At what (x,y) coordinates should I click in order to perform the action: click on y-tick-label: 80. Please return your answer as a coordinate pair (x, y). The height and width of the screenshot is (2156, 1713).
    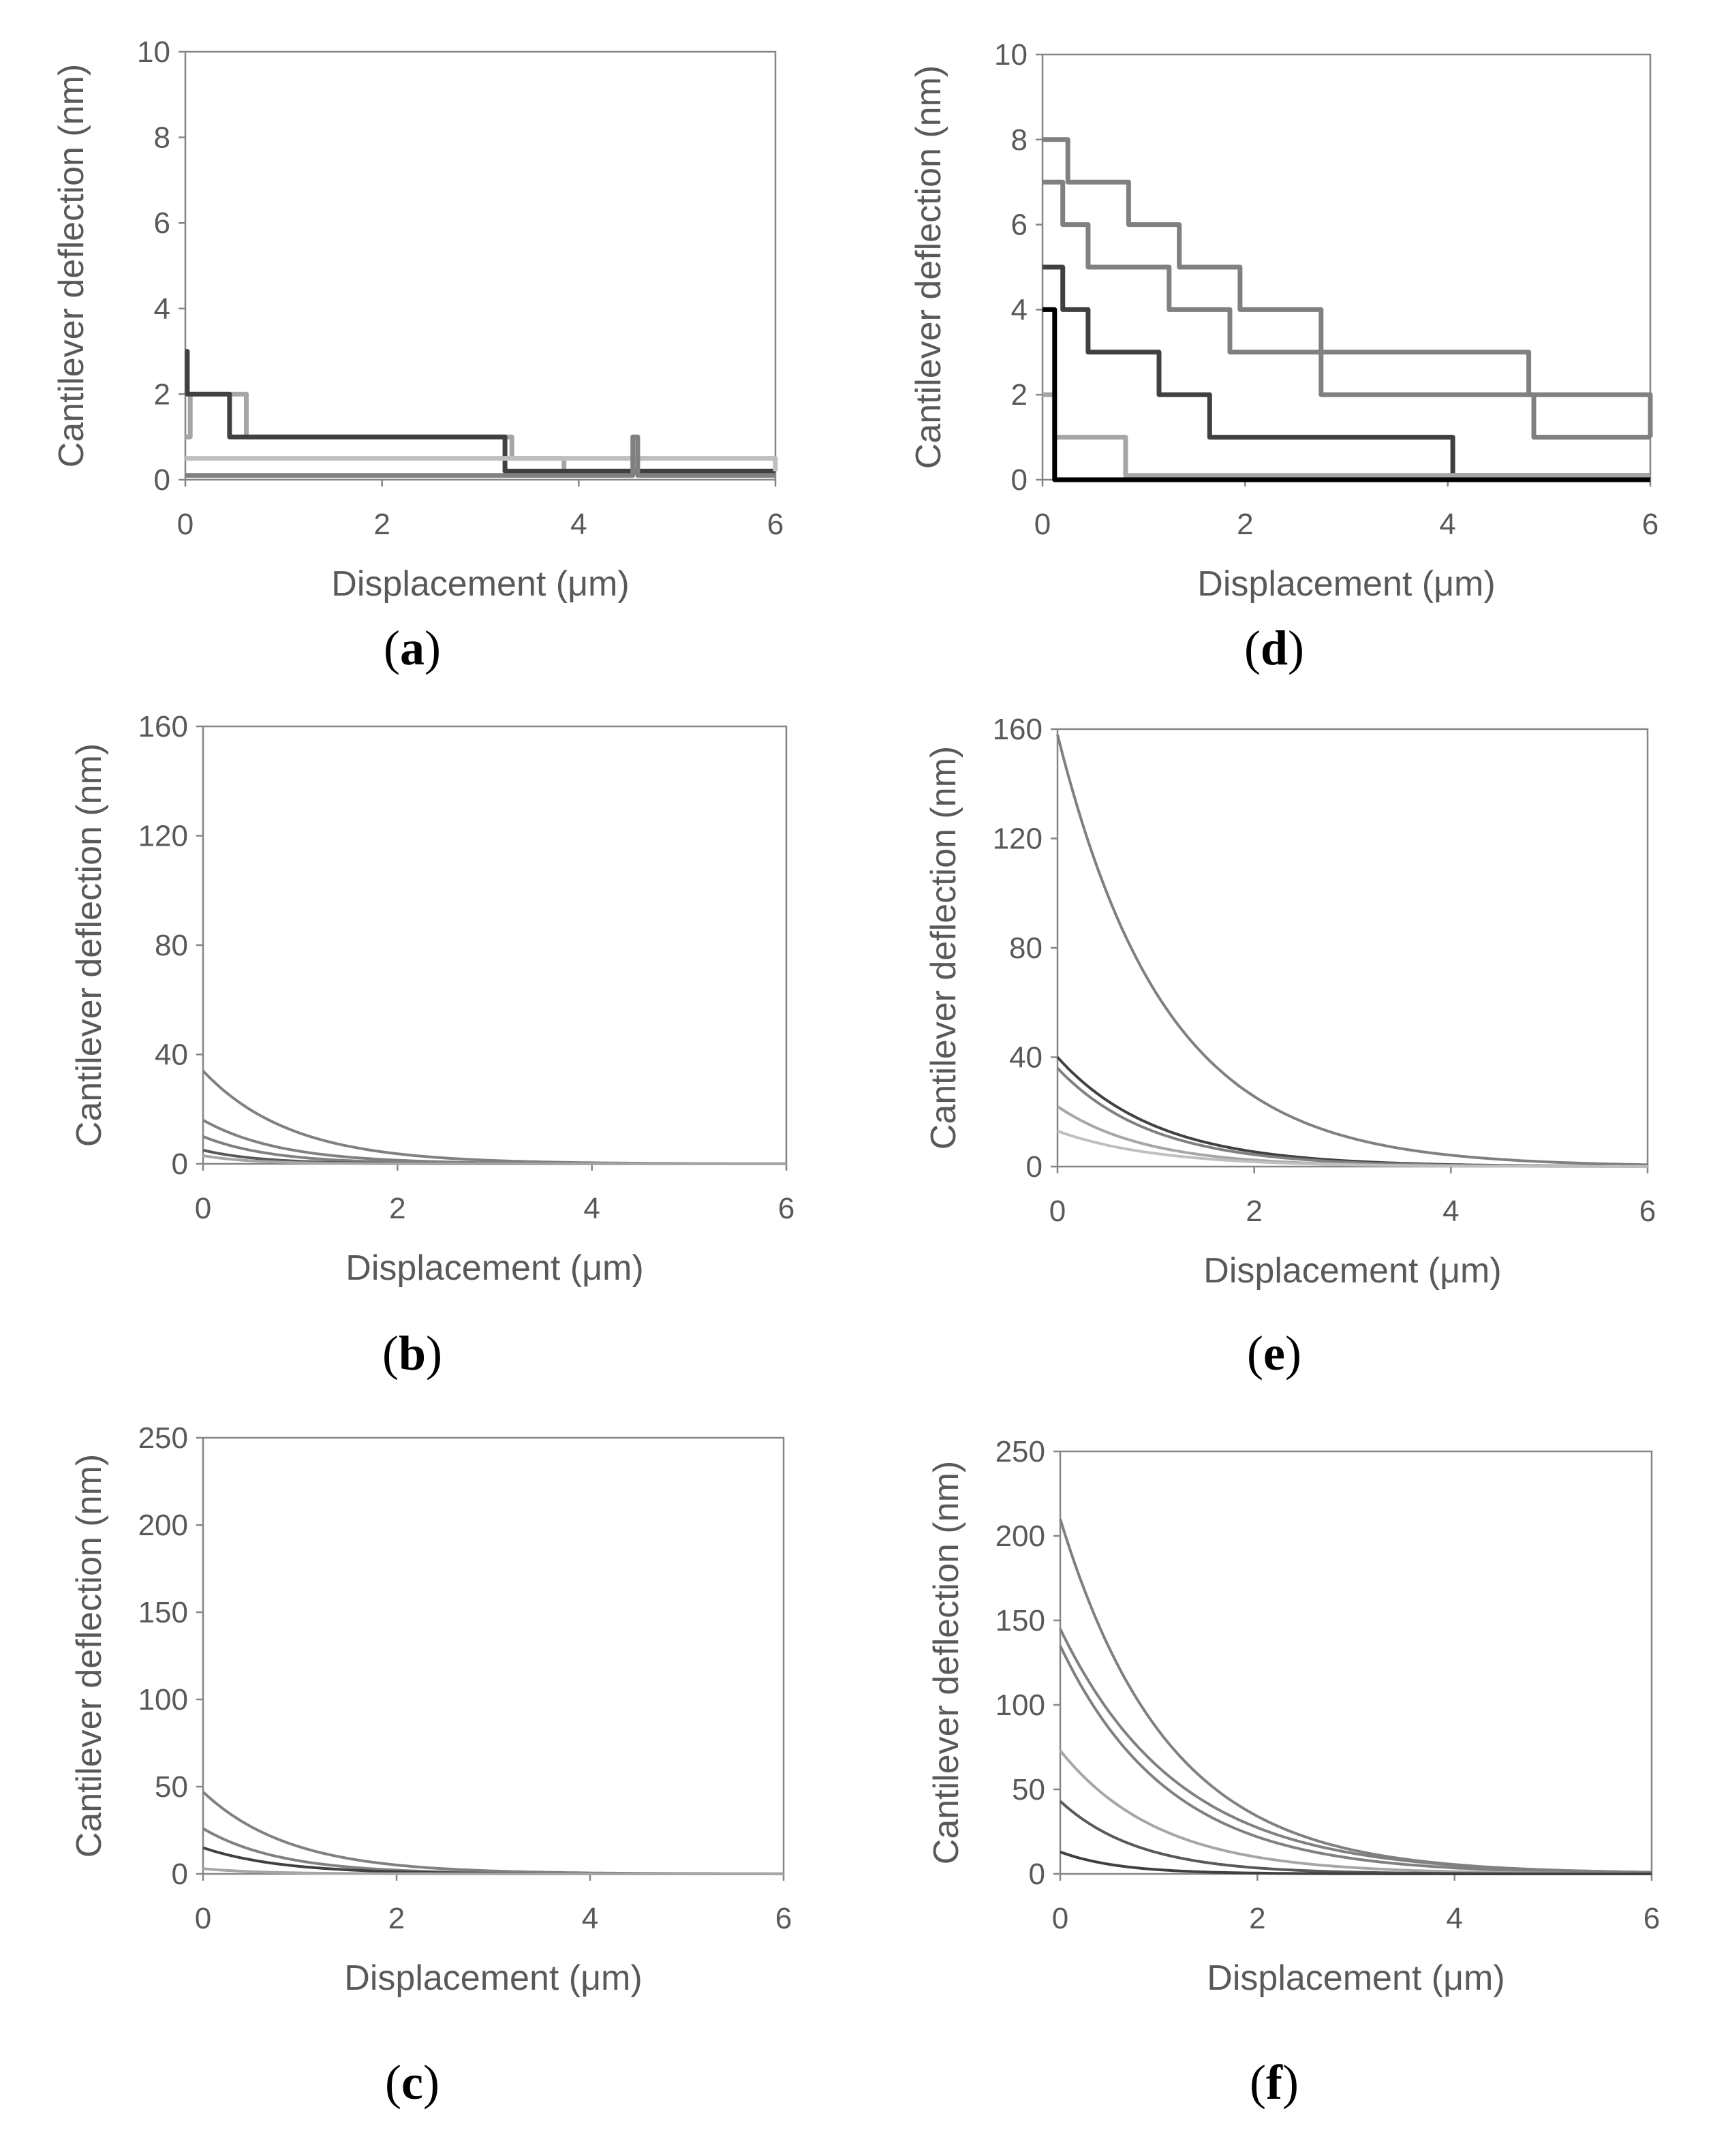
    Looking at the image, I should click on (1026, 948).